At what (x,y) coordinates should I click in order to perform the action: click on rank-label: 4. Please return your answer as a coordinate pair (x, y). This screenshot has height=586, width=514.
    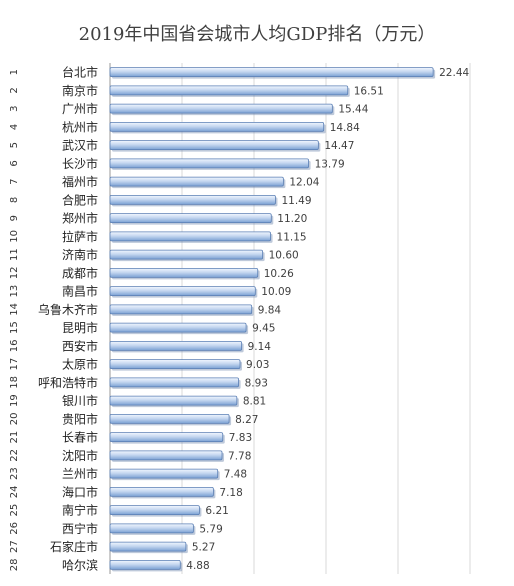
    Looking at the image, I should click on (14, 127).